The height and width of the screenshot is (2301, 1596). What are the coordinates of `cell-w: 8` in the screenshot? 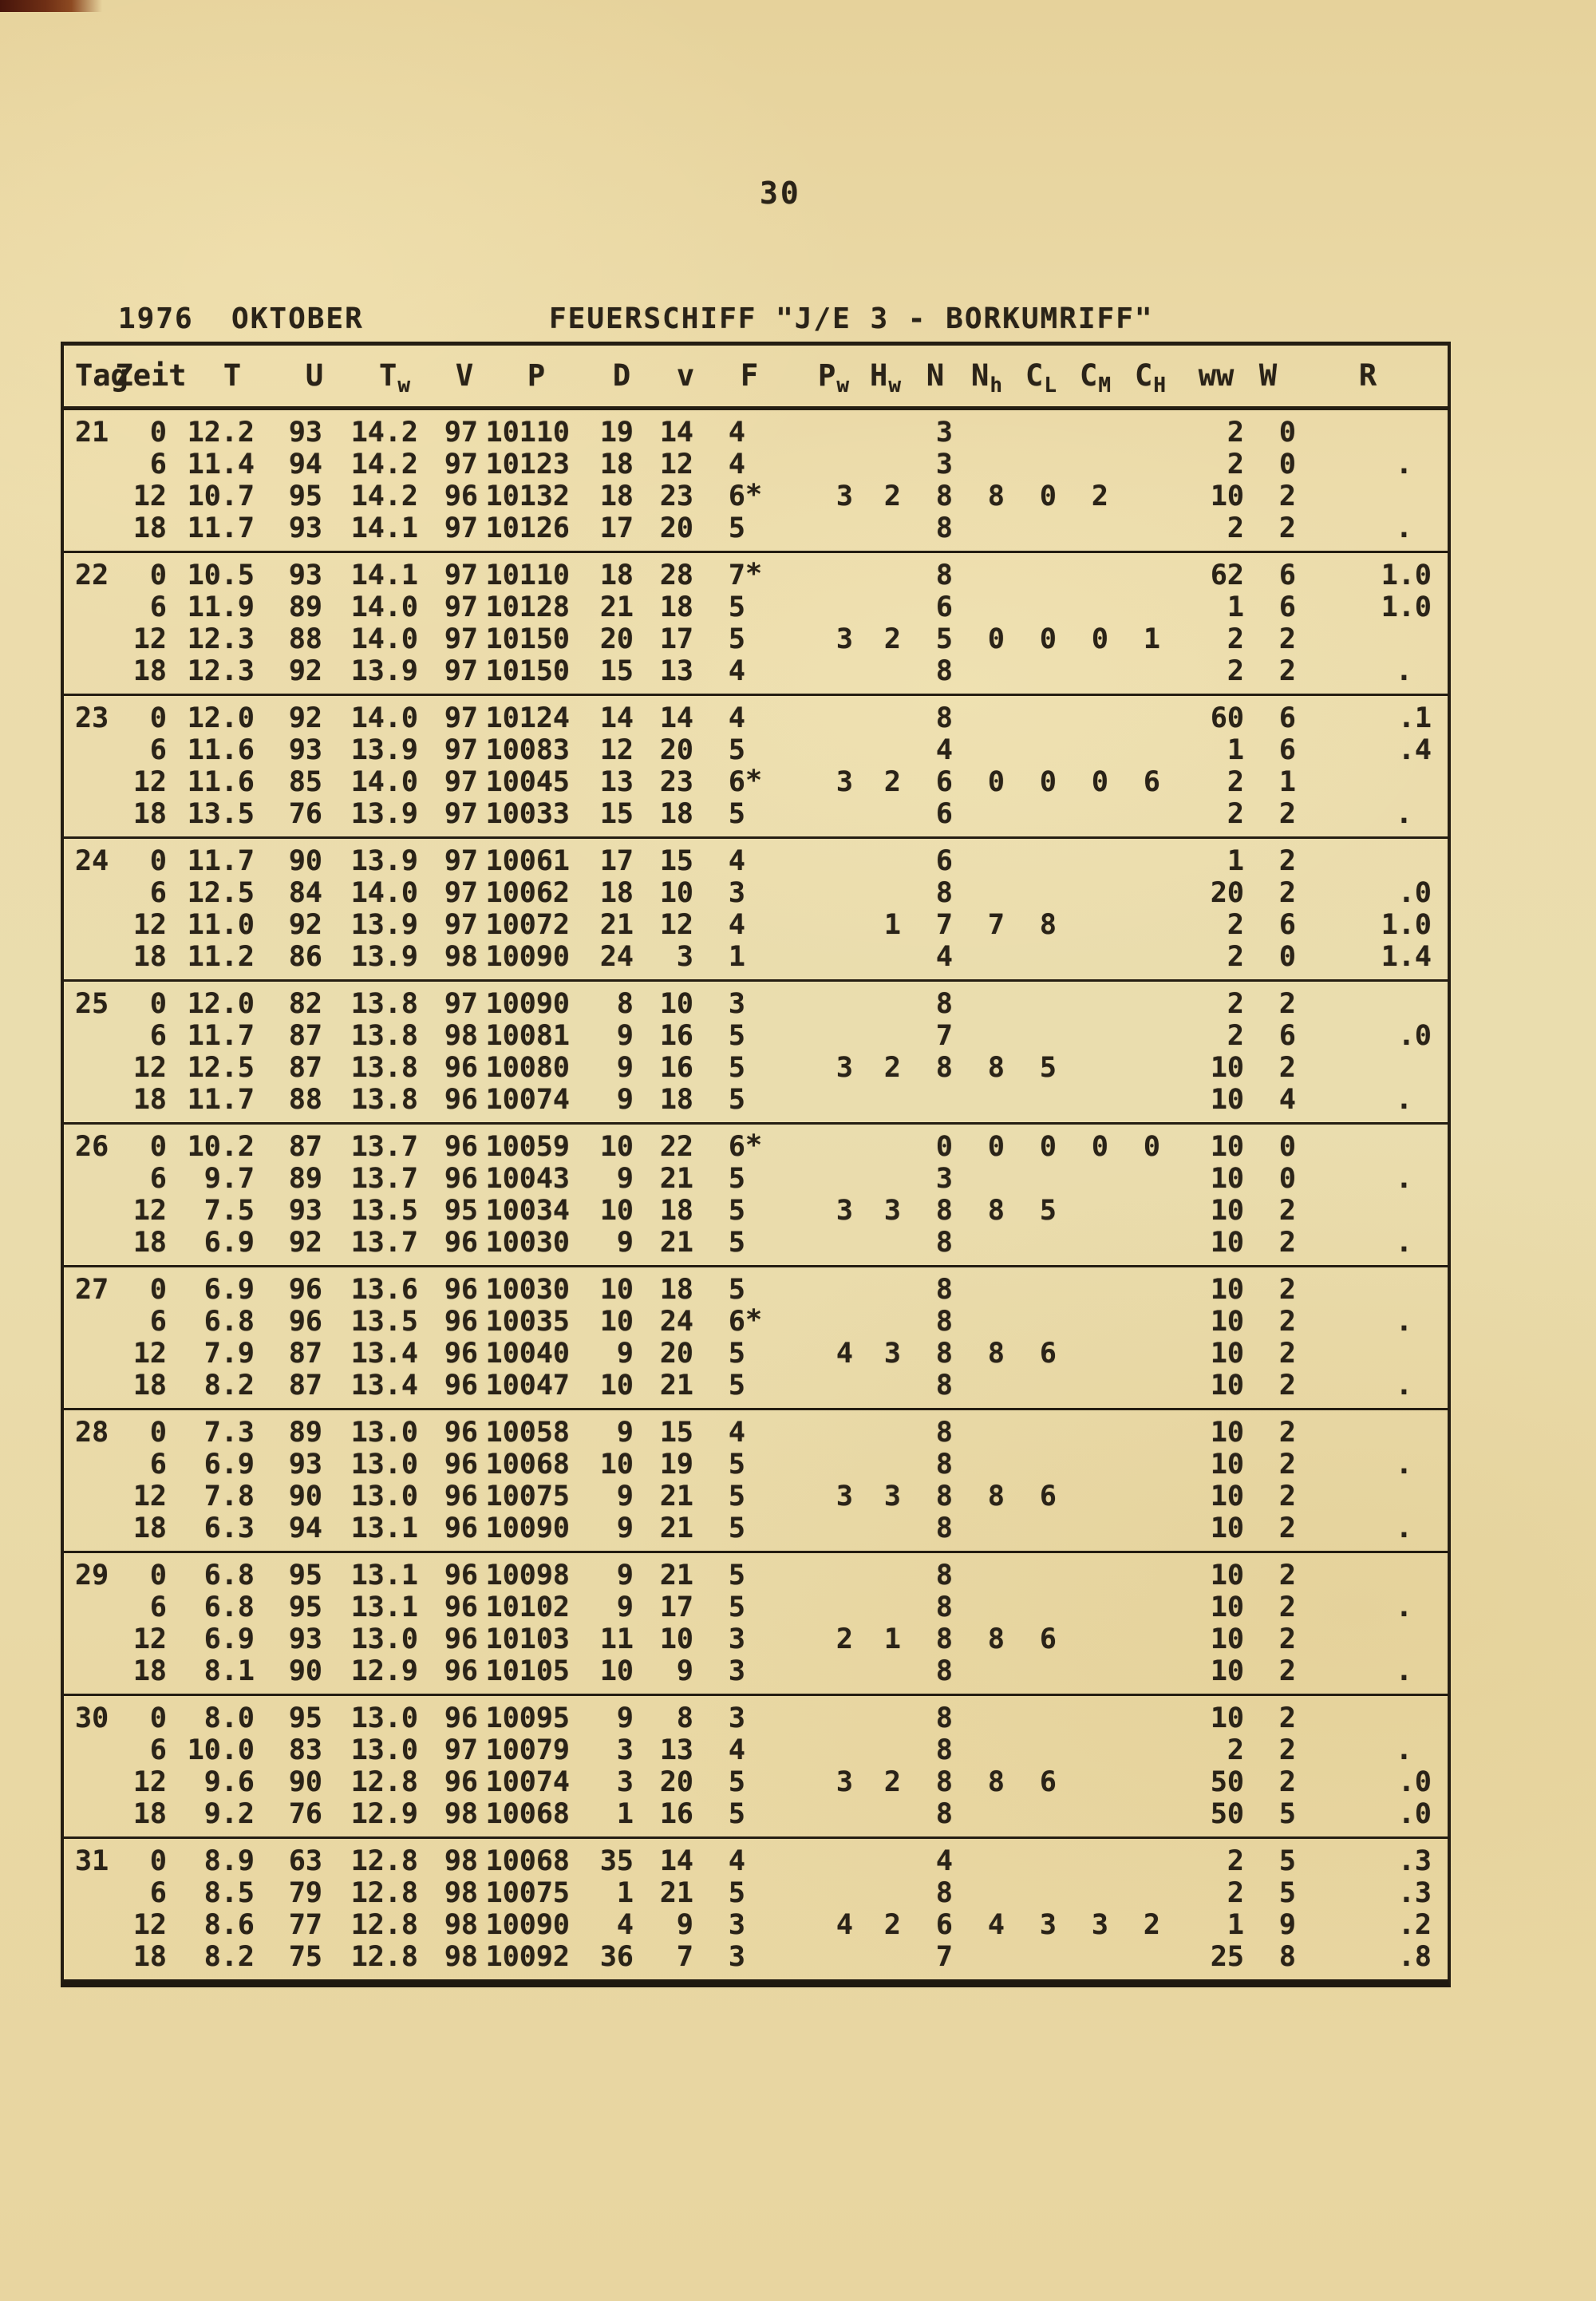 It's located at (1287, 1957).